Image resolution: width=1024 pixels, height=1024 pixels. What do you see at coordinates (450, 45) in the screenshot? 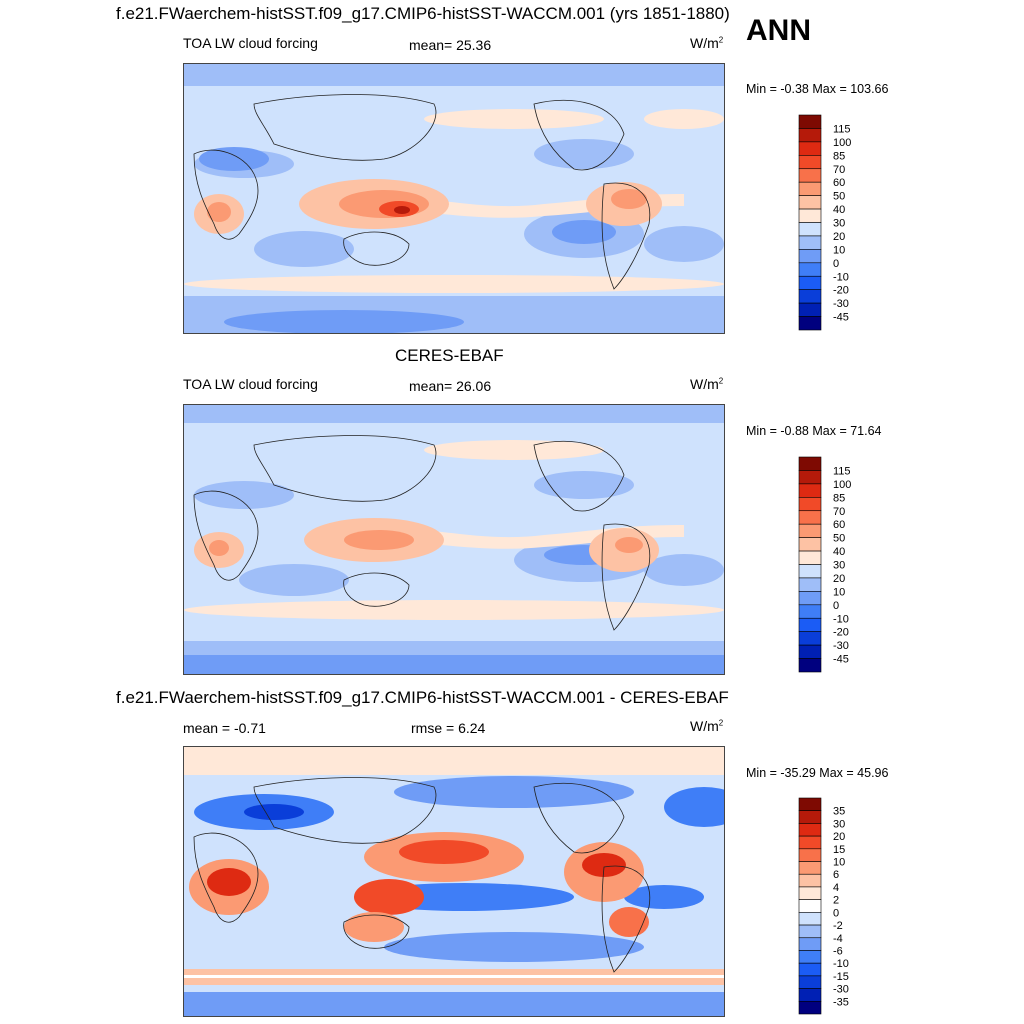
I see `panel1-mean-label: mean= 25.36` at bounding box center [450, 45].